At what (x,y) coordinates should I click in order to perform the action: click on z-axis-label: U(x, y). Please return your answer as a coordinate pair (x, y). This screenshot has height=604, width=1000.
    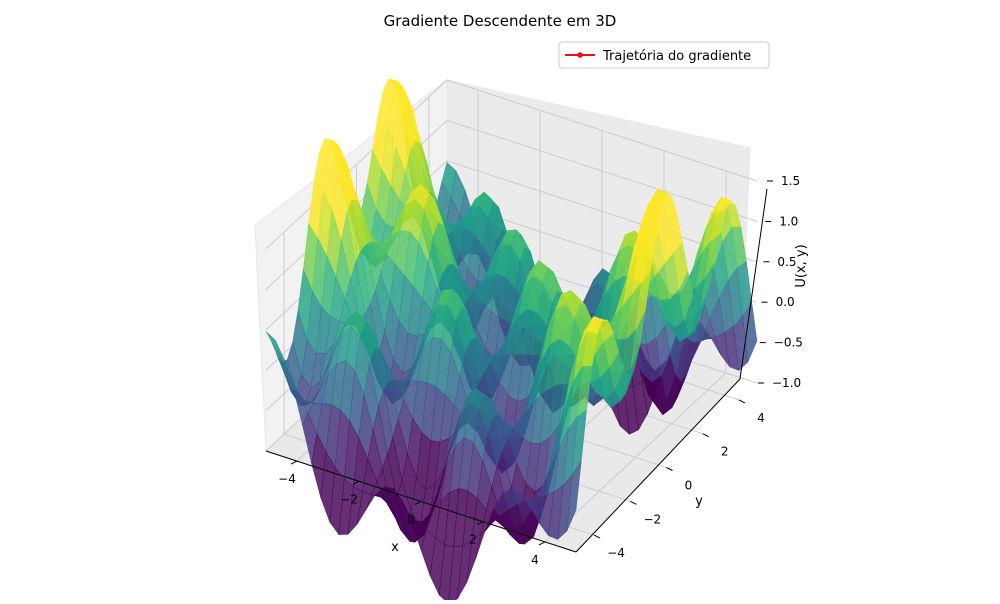
    Looking at the image, I should click on (801, 265).